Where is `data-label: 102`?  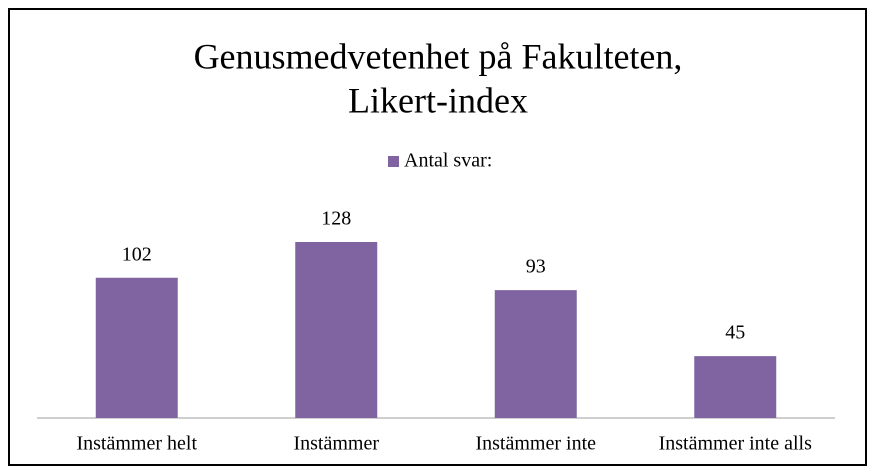
data-label: 102 is located at coordinates (137, 254).